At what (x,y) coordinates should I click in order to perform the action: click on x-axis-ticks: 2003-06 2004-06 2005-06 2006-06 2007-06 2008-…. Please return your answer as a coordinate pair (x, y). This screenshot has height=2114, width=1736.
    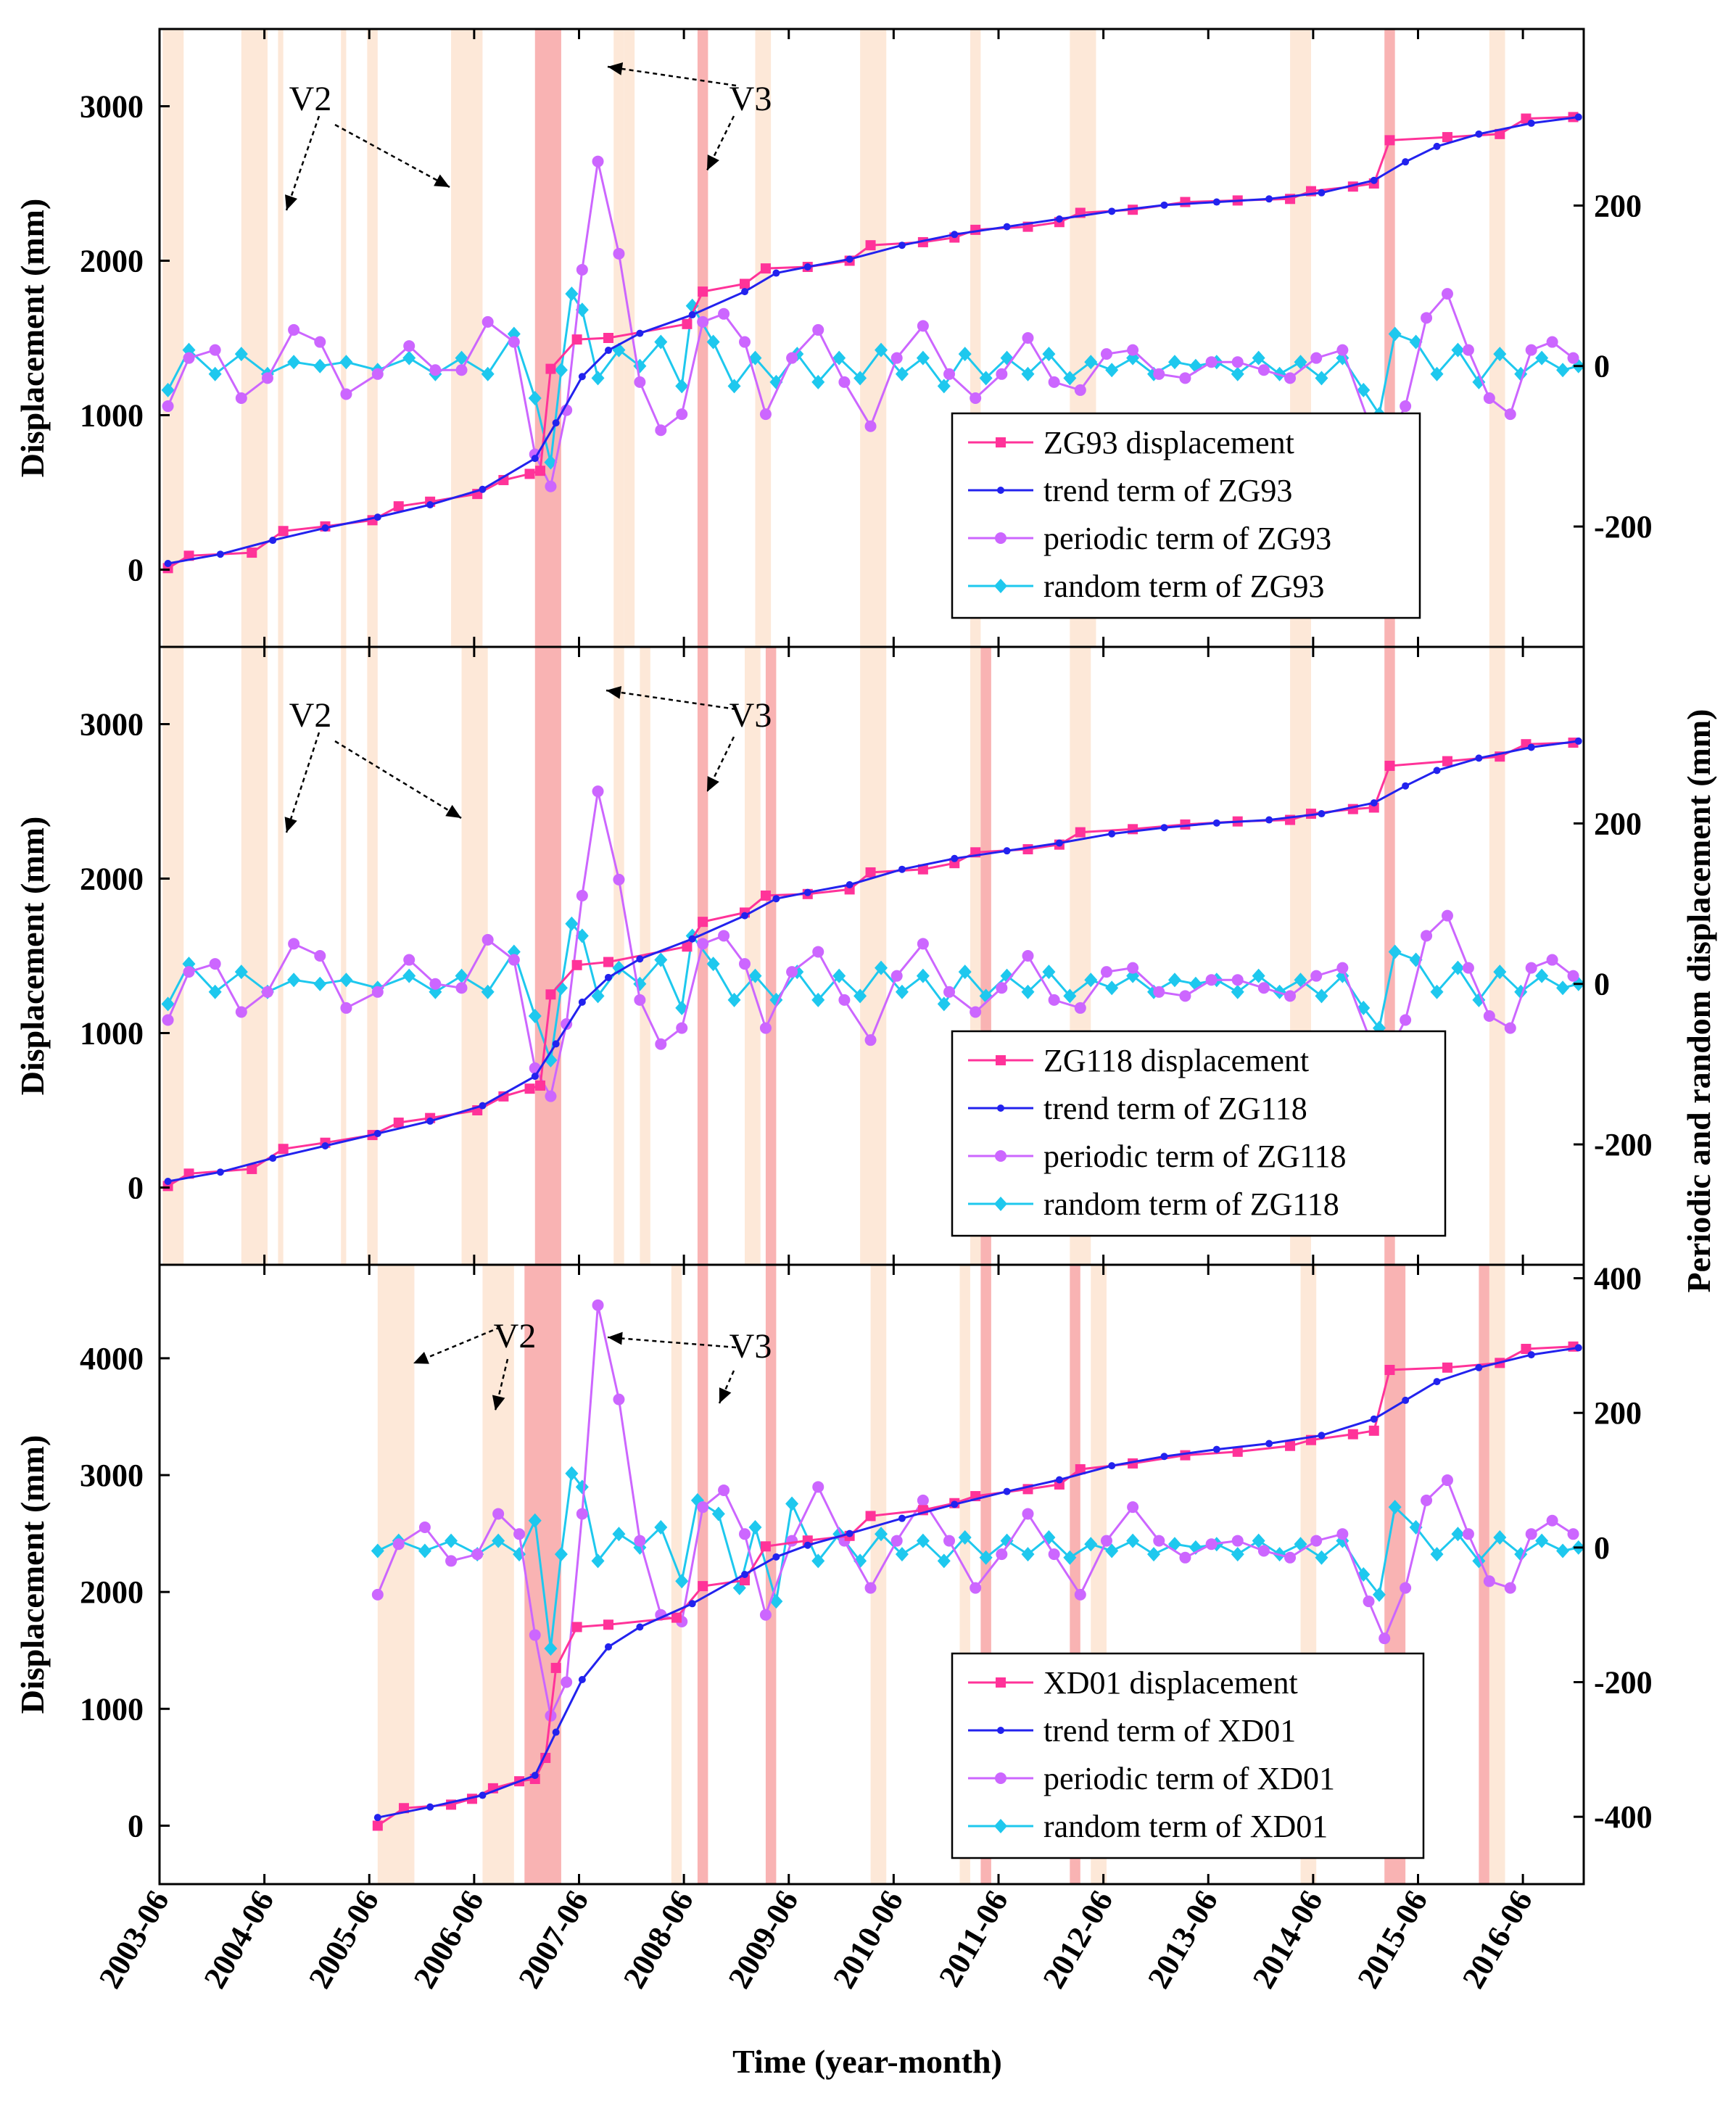
    Looking at the image, I should click on (815, 1940).